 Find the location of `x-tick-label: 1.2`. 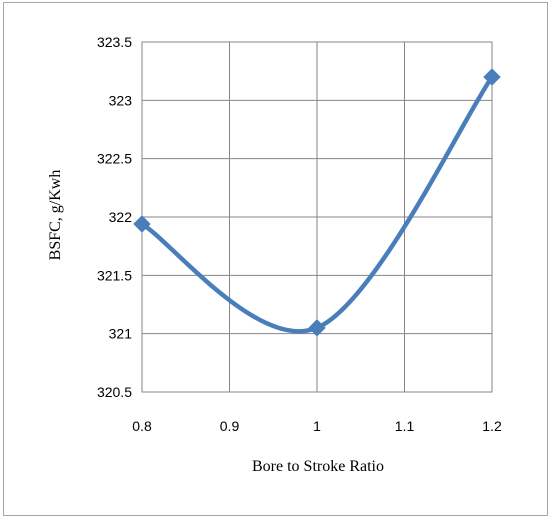

x-tick-label: 1.2 is located at coordinates (492, 426).